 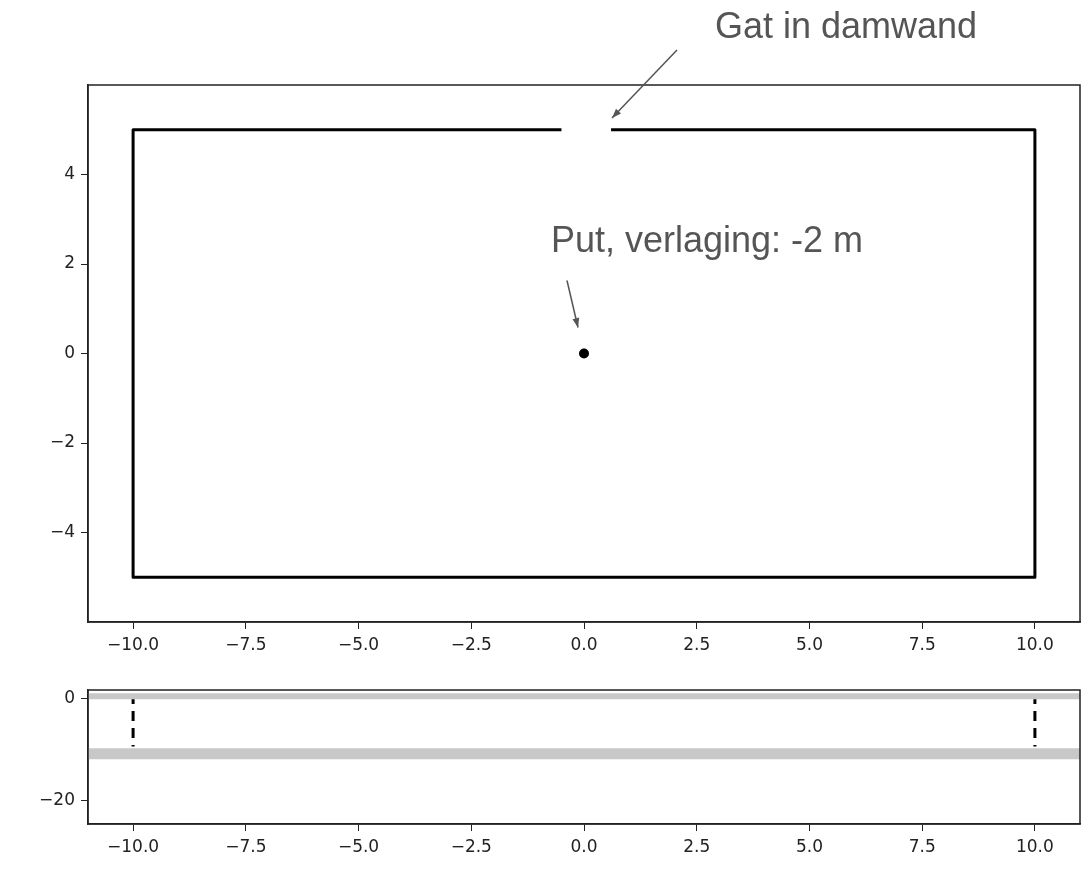 I want to click on y-tick-label: 4, so click(x=69, y=172).